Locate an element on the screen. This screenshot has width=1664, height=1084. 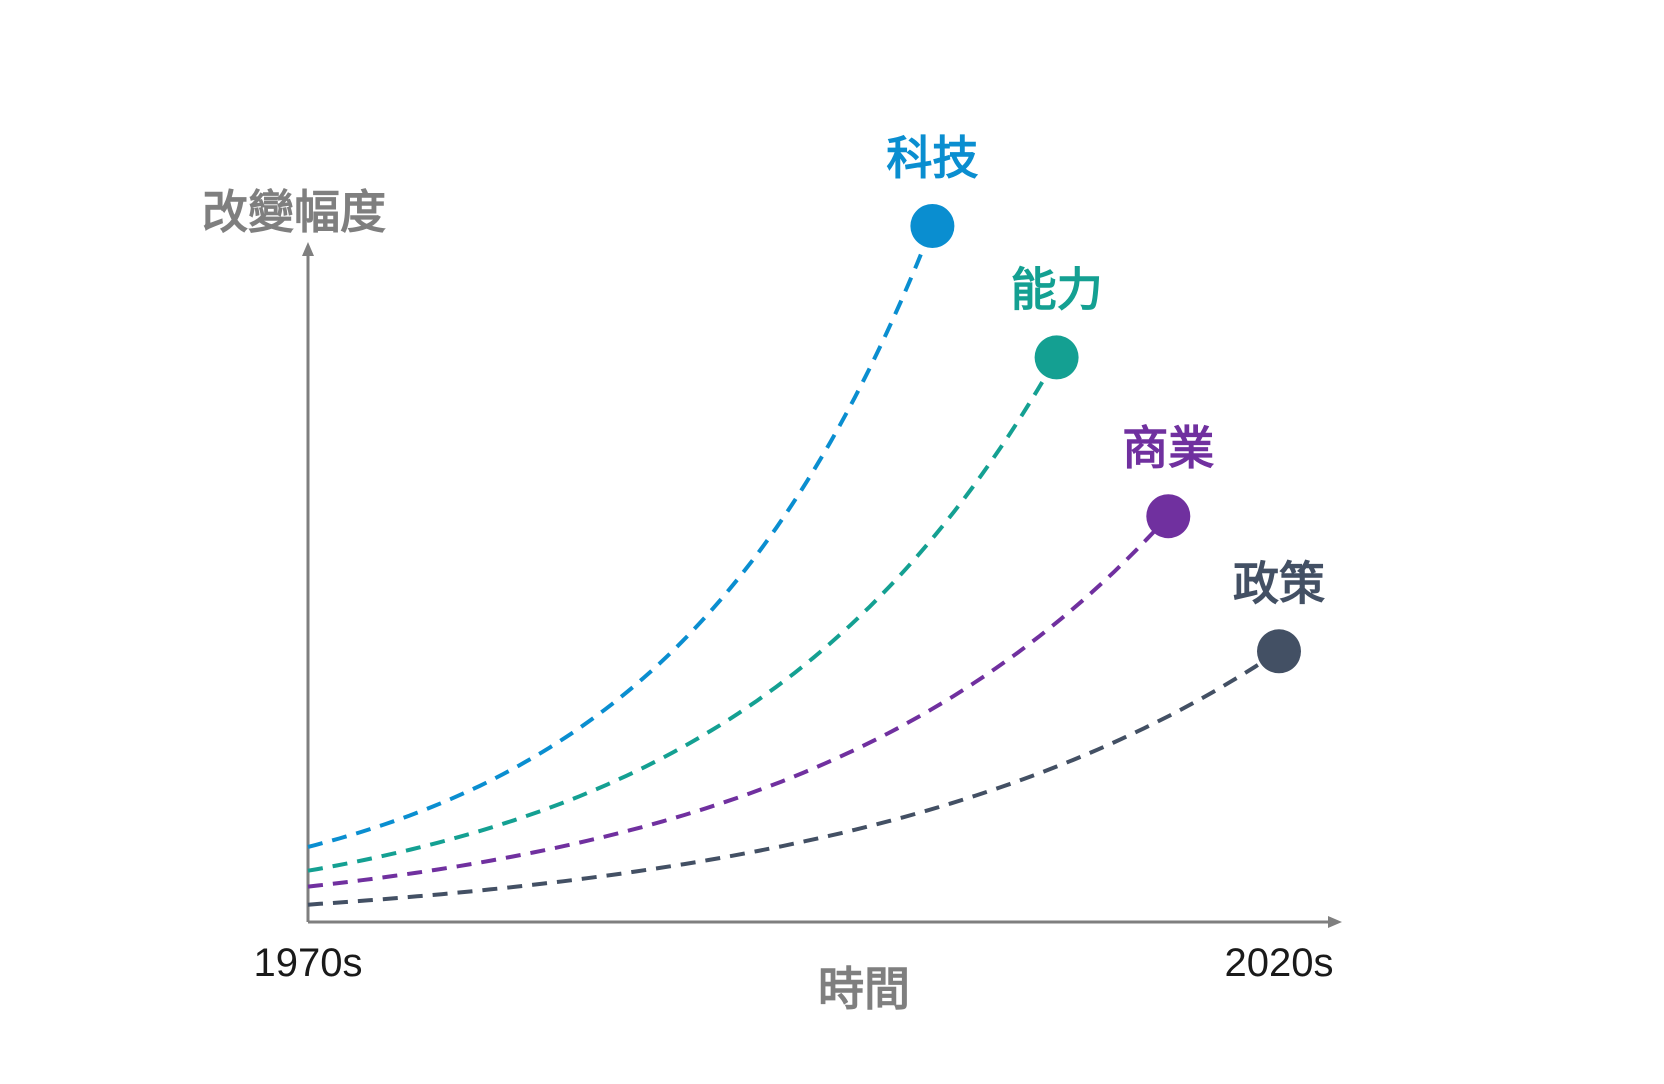
x-axis-title: 時間 is located at coordinates (864, 989).